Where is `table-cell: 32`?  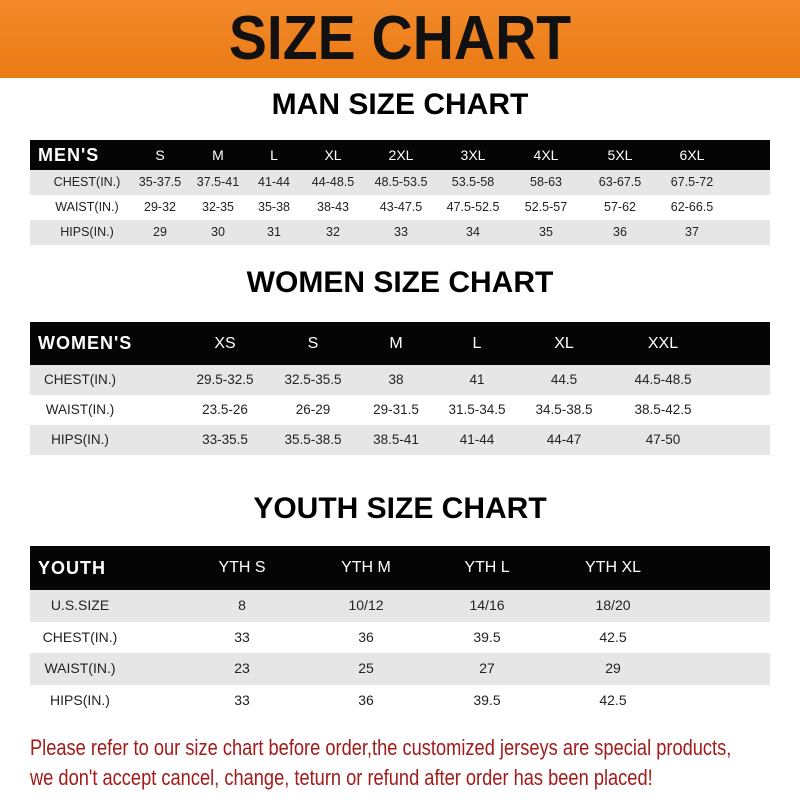
table-cell: 32 is located at coordinates (333, 232).